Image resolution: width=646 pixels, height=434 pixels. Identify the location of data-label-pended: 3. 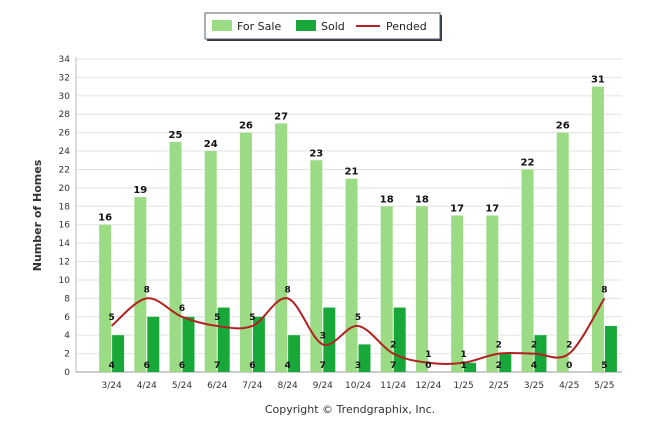
(323, 336).